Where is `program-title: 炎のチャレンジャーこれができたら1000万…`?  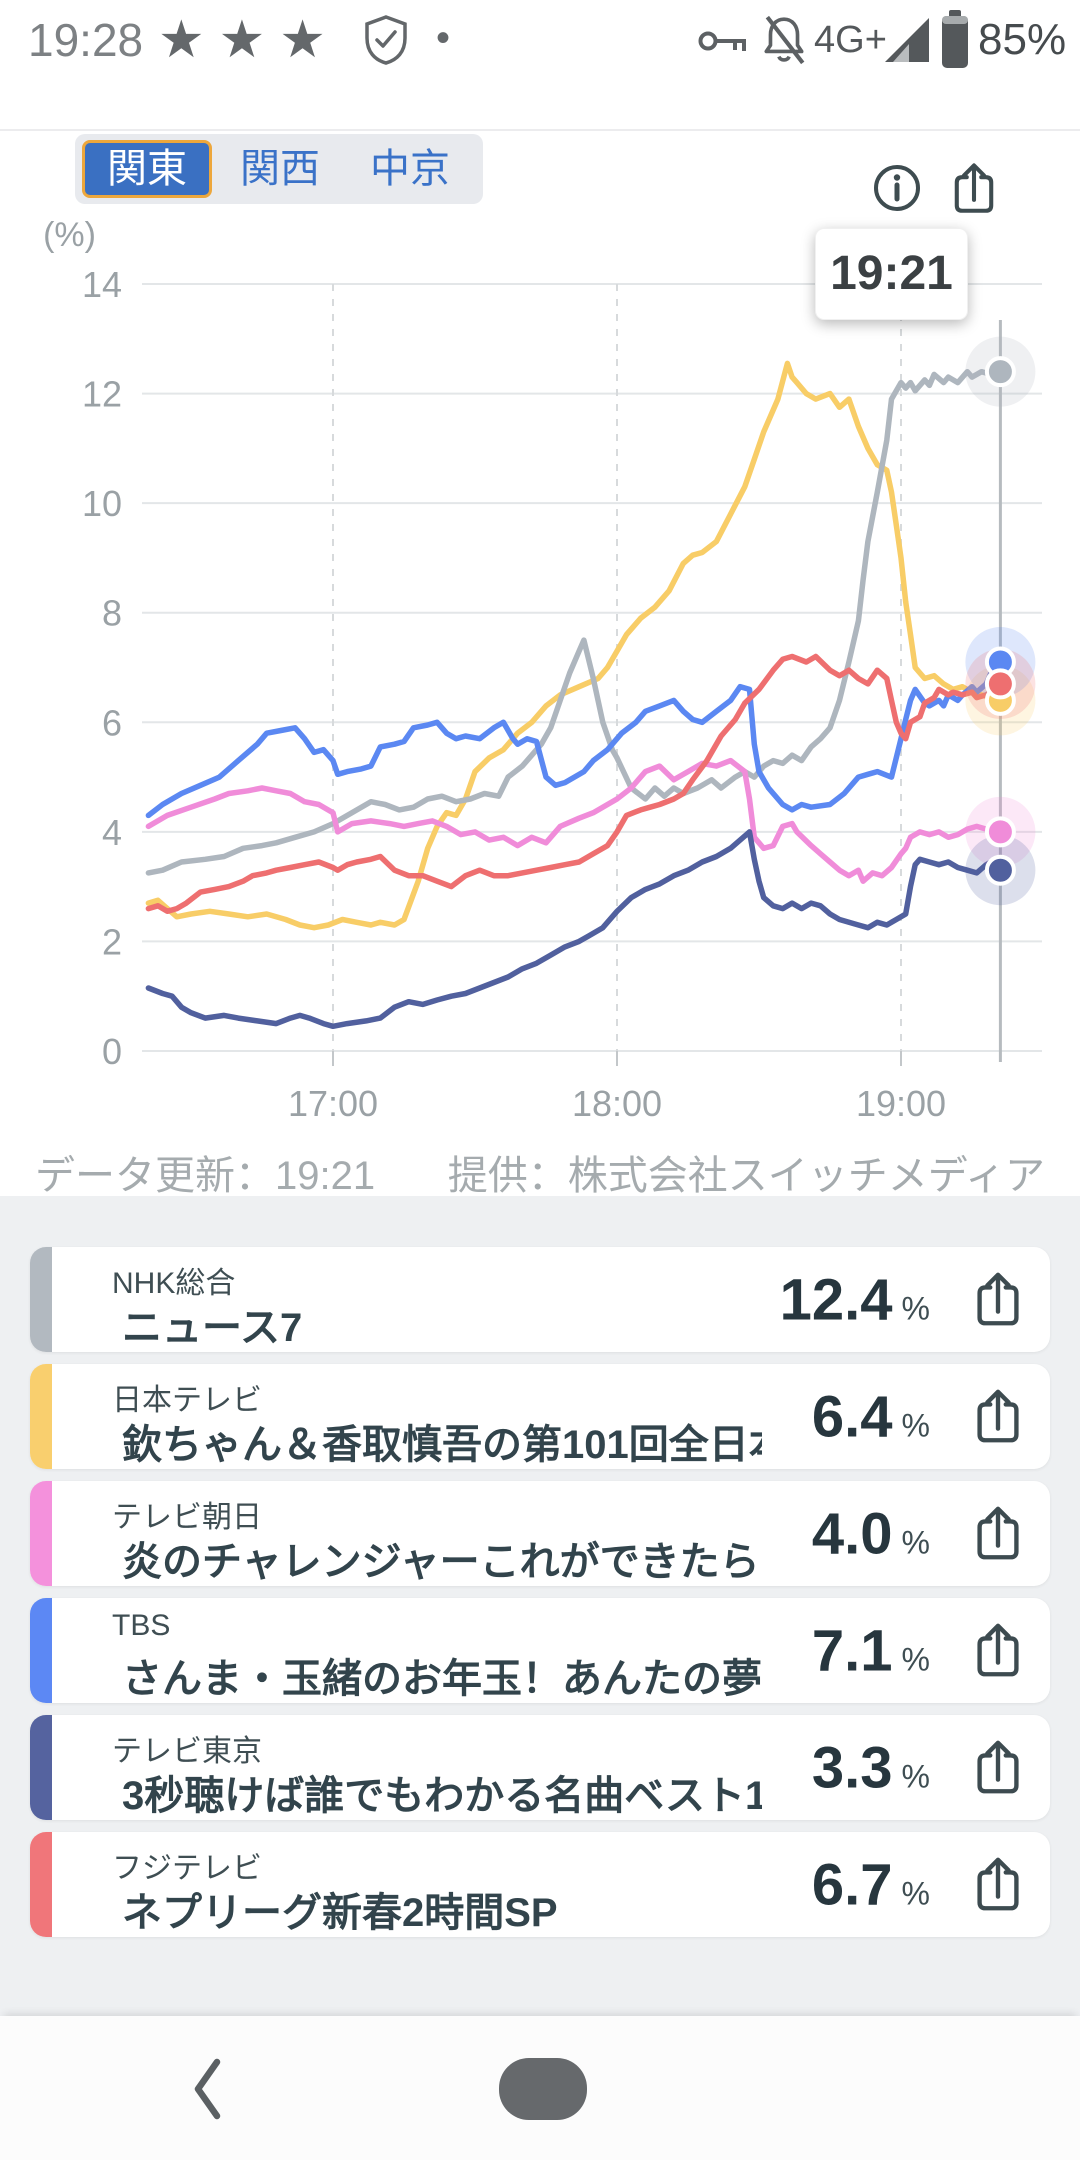 program-title: 炎のチャレンジャーこれができたら1000万… is located at coordinates (442, 1562).